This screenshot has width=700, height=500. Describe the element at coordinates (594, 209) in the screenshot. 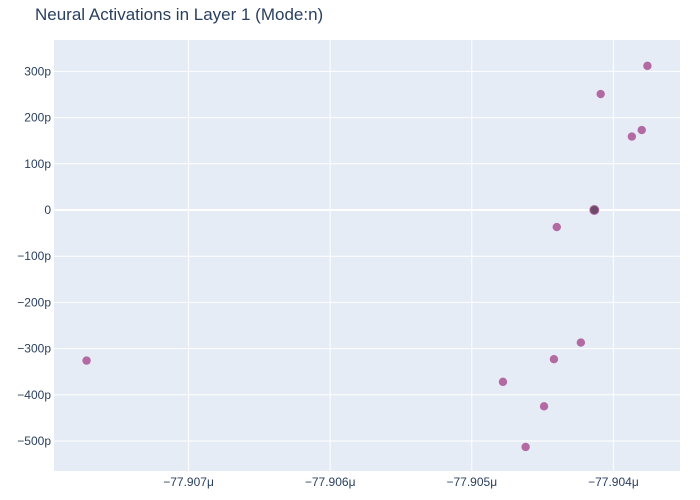

I see `data-point-cluster` at that location.